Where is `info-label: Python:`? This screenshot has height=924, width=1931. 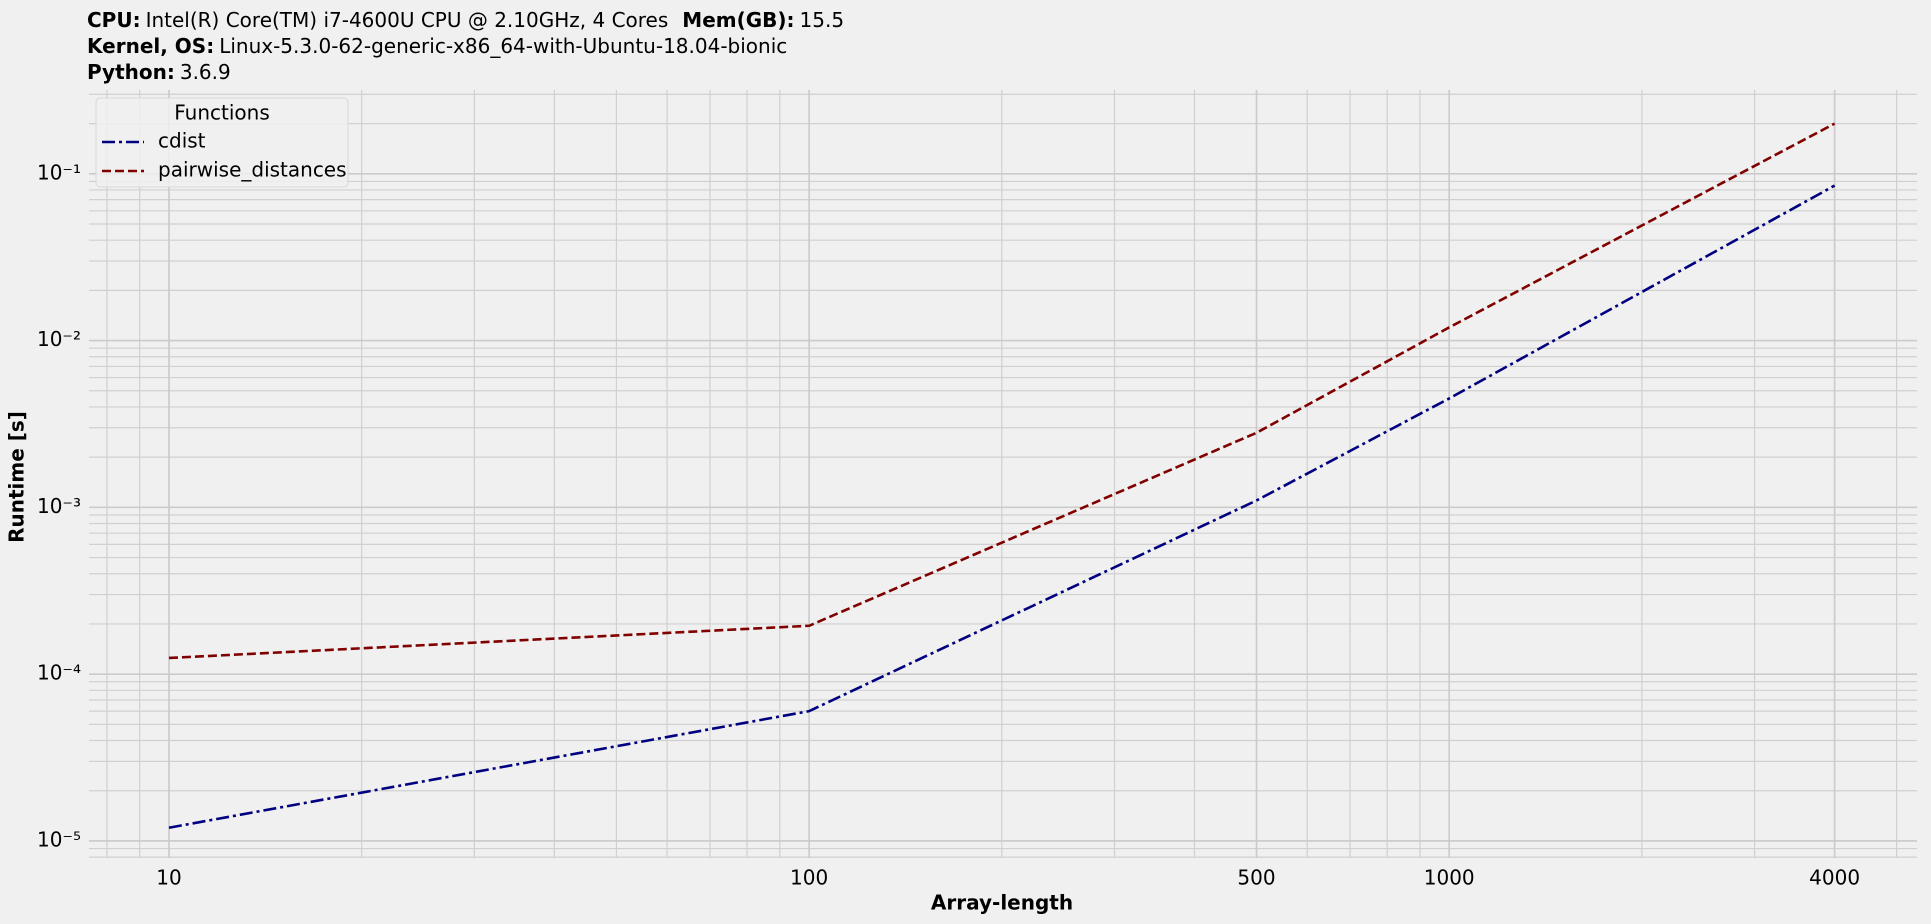
info-label: Python: is located at coordinates (131, 72).